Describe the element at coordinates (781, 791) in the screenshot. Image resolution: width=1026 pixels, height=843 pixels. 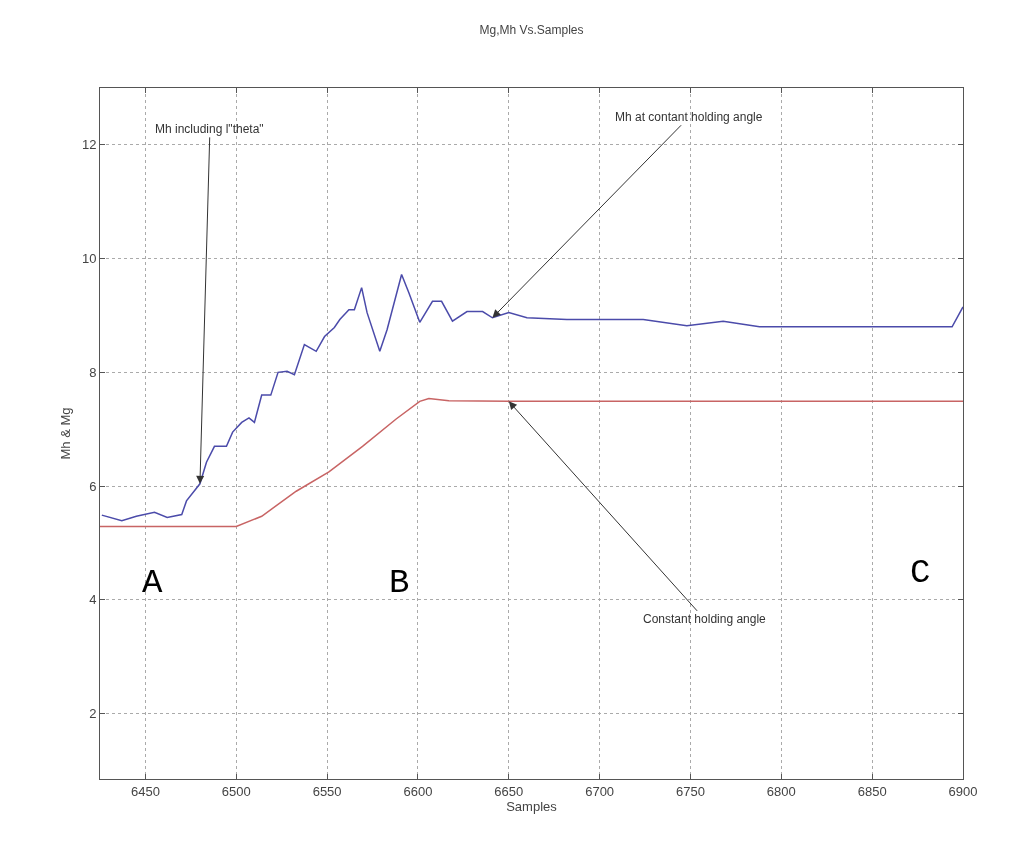
I see `x-tick-label: 6800` at that location.